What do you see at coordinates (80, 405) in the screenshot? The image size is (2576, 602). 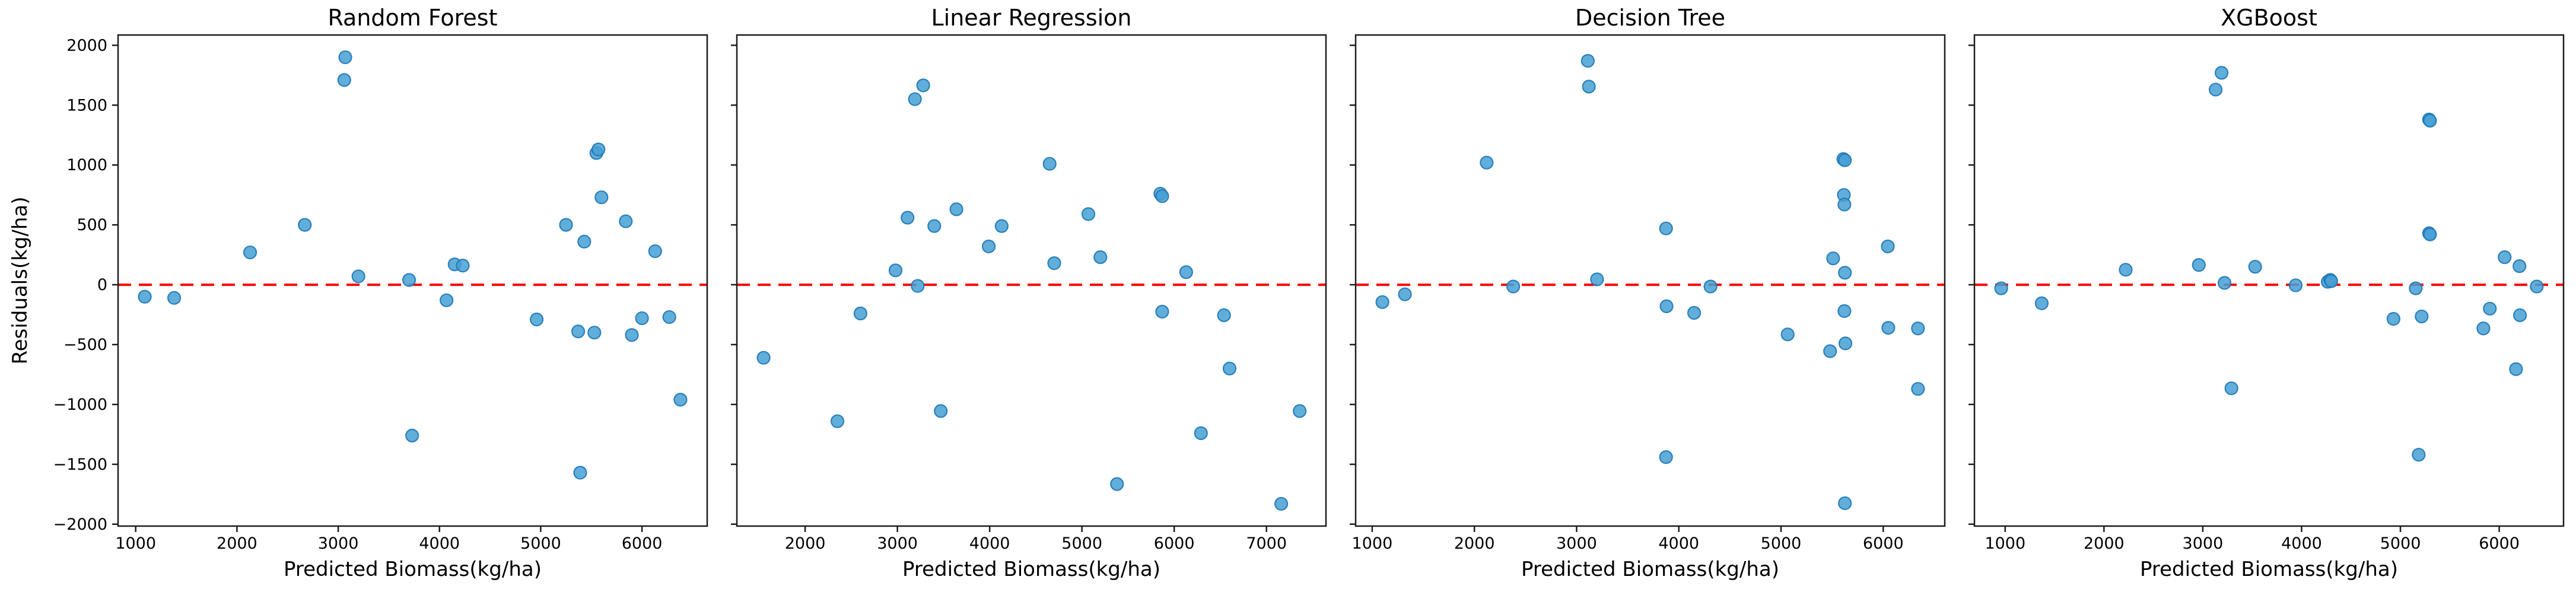 I see `y-tick-label: −1000` at bounding box center [80, 405].